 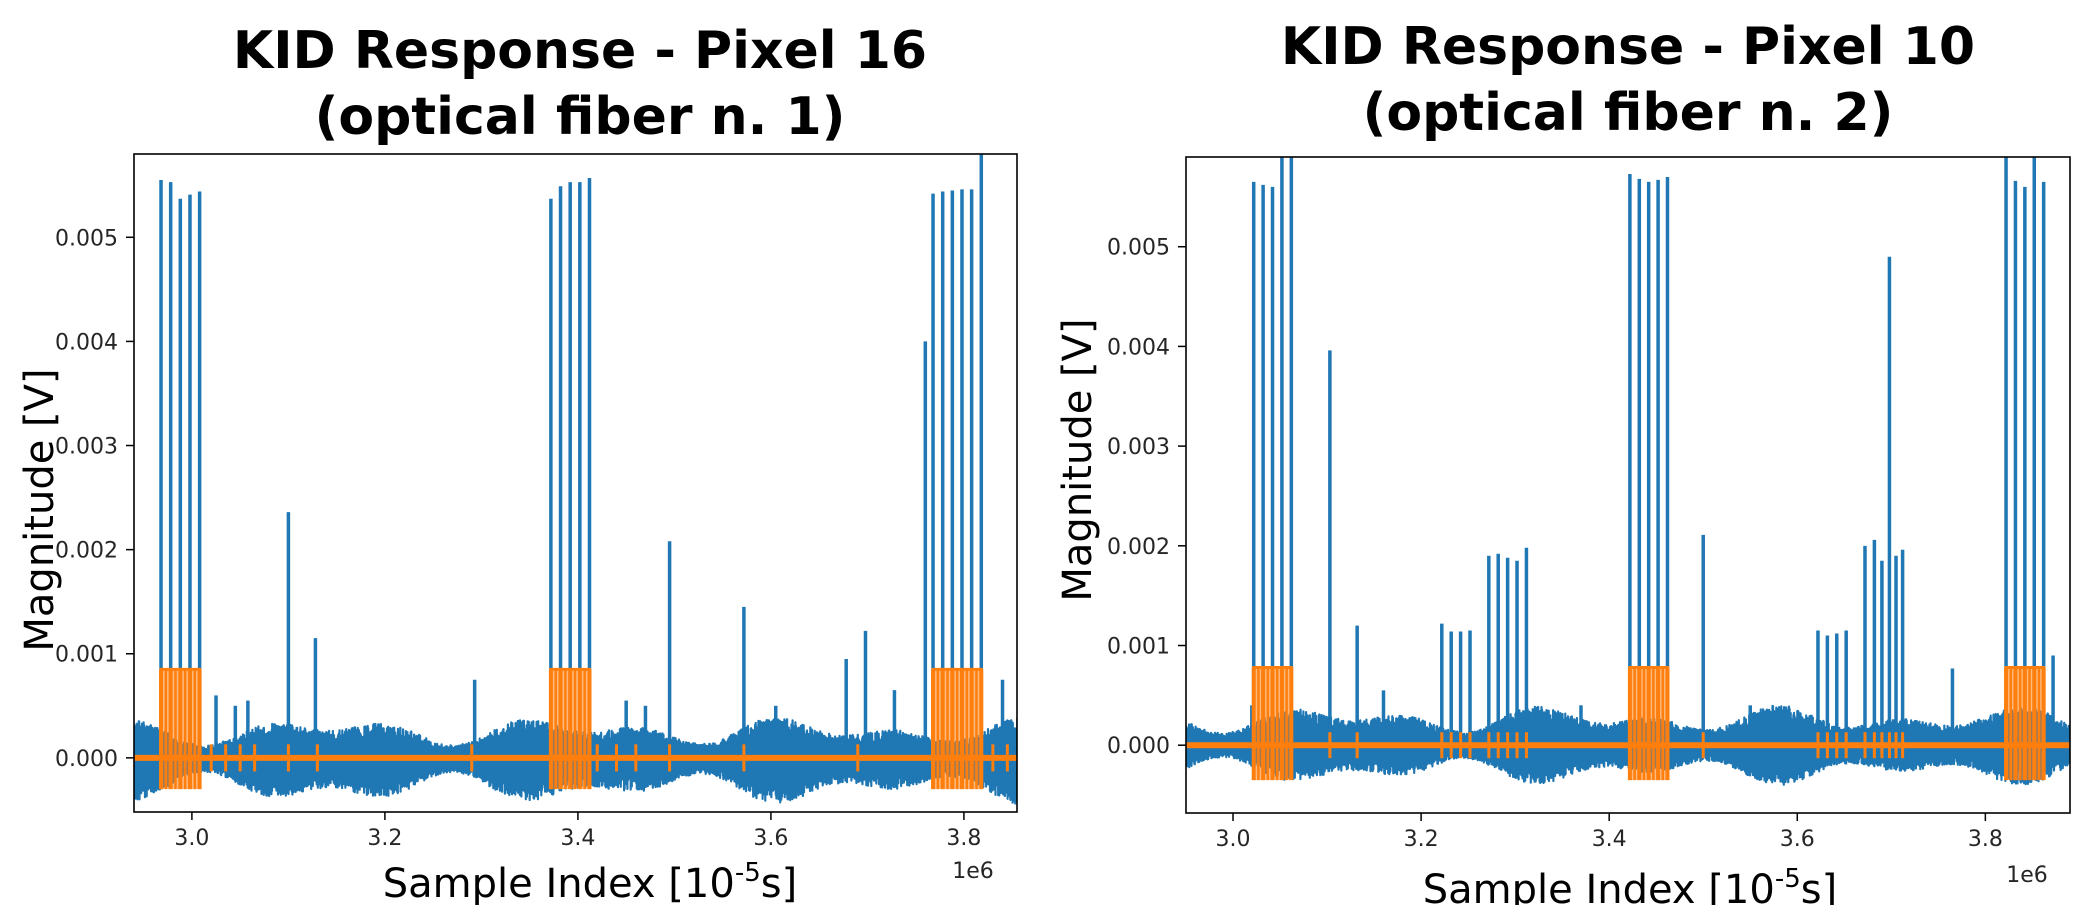 I want to click on chart-title: KID Response - Pixel 16, so click(x=580, y=51).